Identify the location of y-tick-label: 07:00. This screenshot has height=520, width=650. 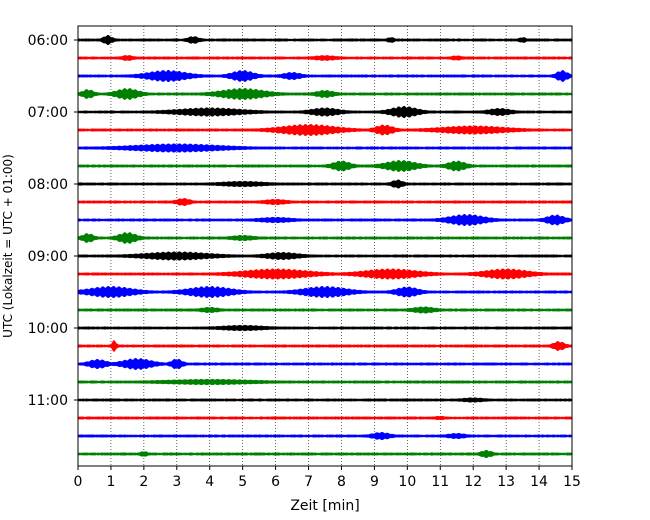
(48, 113).